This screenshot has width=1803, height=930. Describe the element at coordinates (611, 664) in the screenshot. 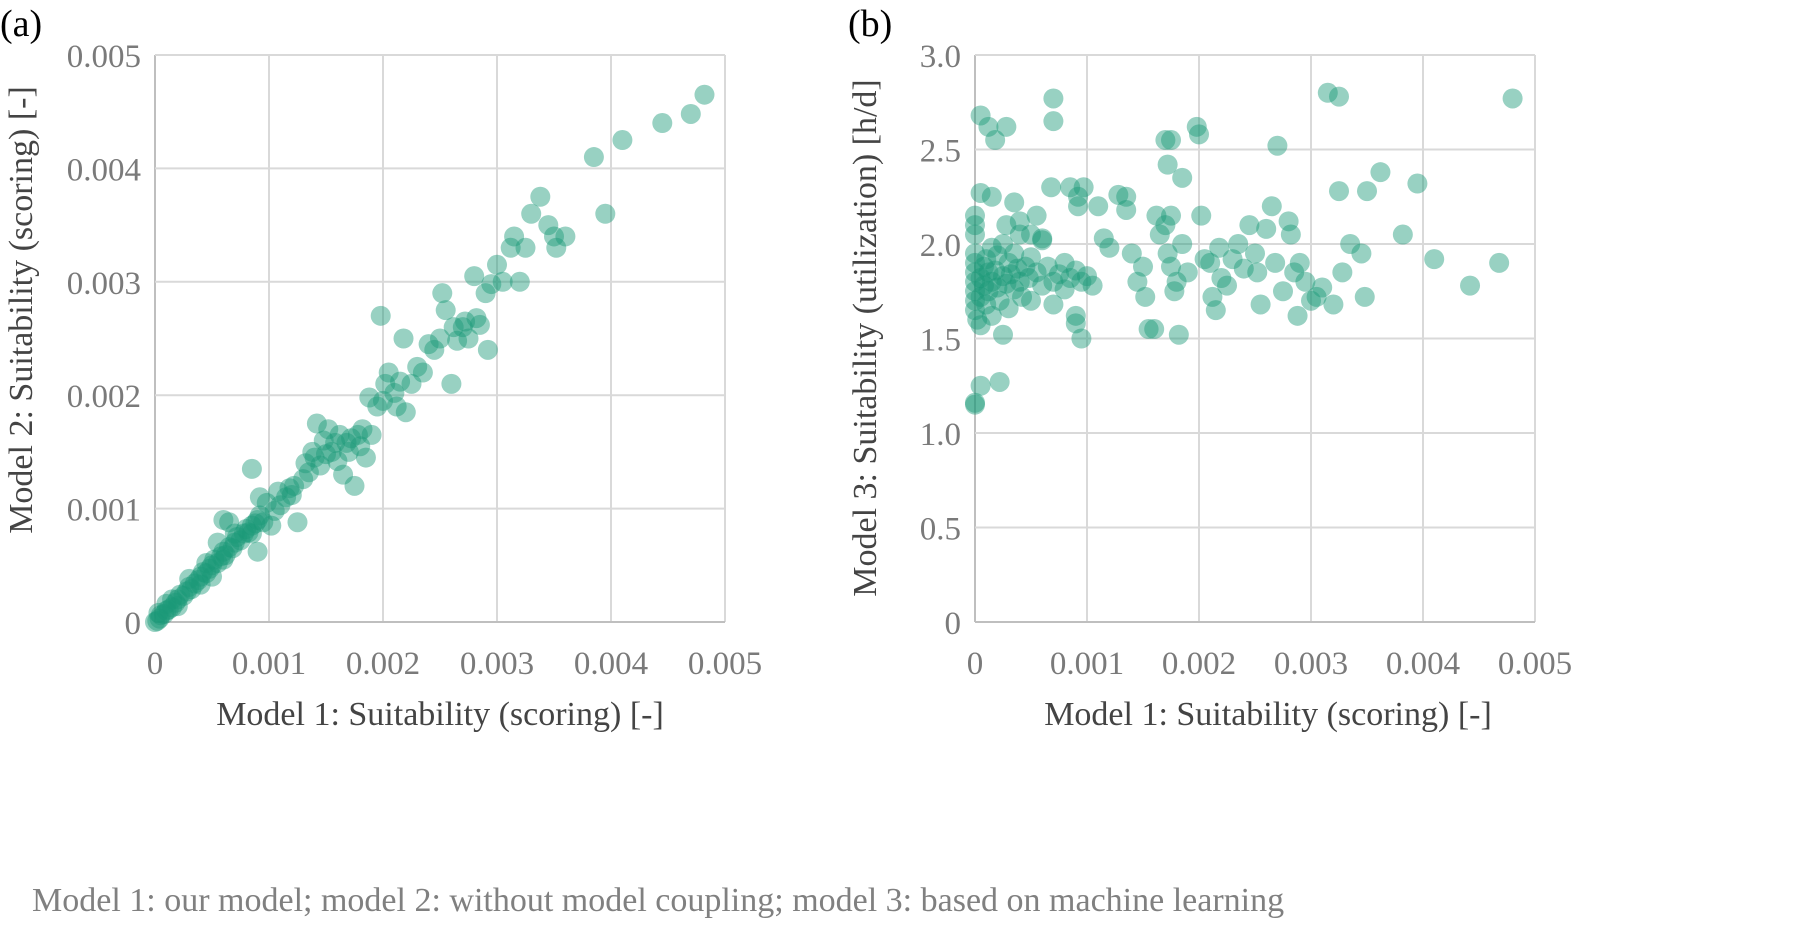

I see `x-tick-label: 0.004` at that location.